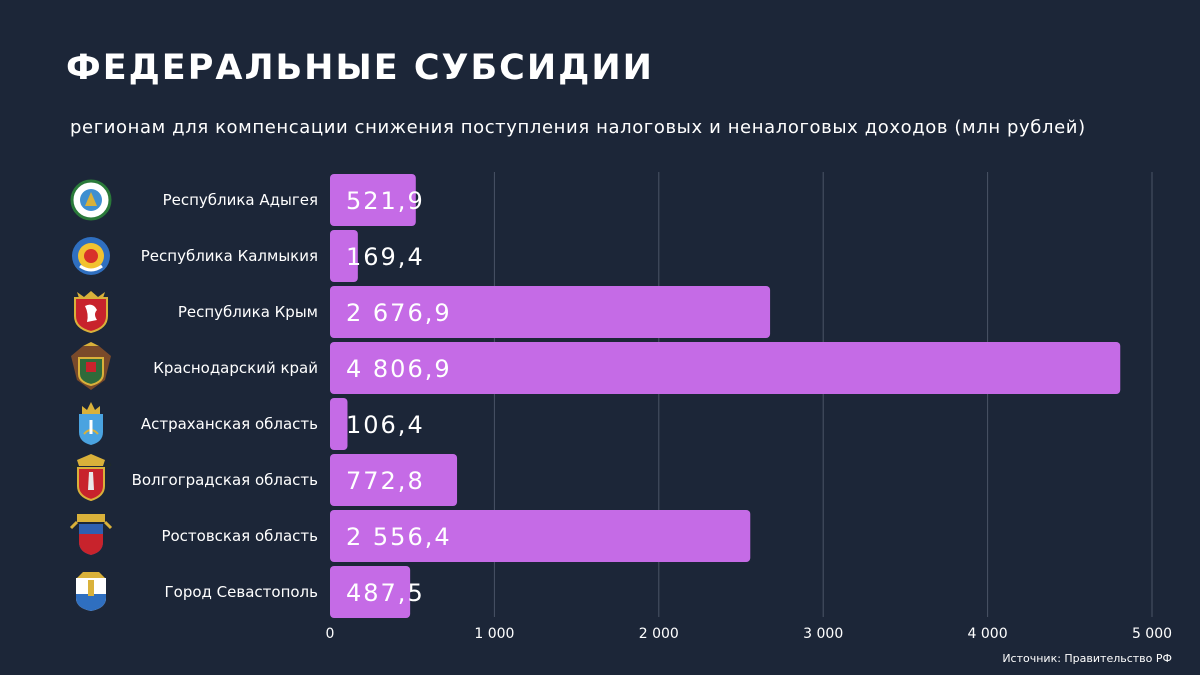  What do you see at coordinates (385, 201) in the screenshot?
I see `value-label: 521,9` at bounding box center [385, 201].